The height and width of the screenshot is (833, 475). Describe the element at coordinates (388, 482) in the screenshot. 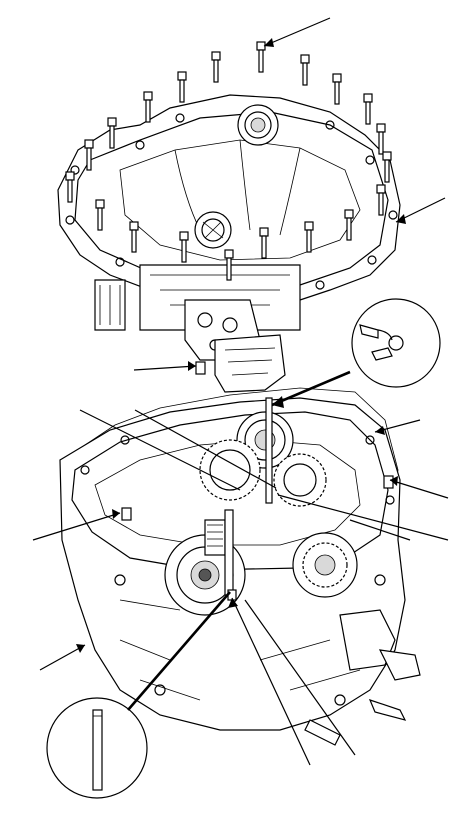

I see `dowel-pin-right` at that location.